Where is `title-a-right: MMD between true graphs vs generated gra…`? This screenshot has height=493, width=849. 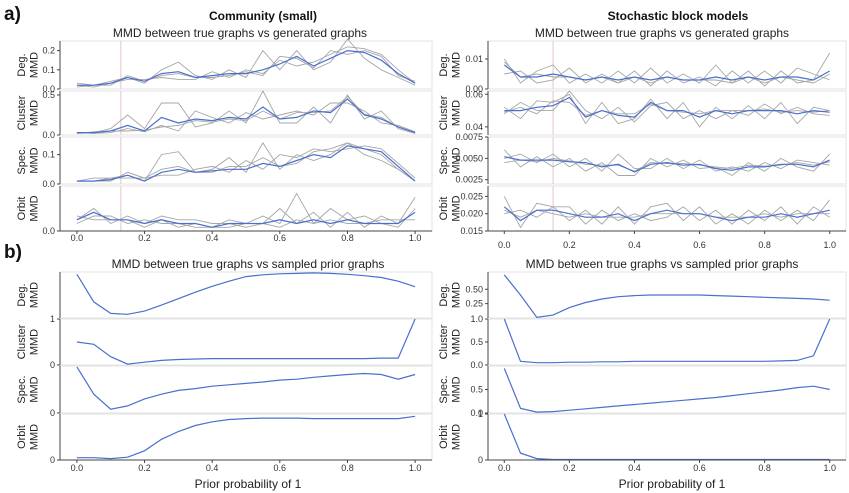 title-a-right: MMD between true graphs vs generated gra… is located at coordinates (662, 33).